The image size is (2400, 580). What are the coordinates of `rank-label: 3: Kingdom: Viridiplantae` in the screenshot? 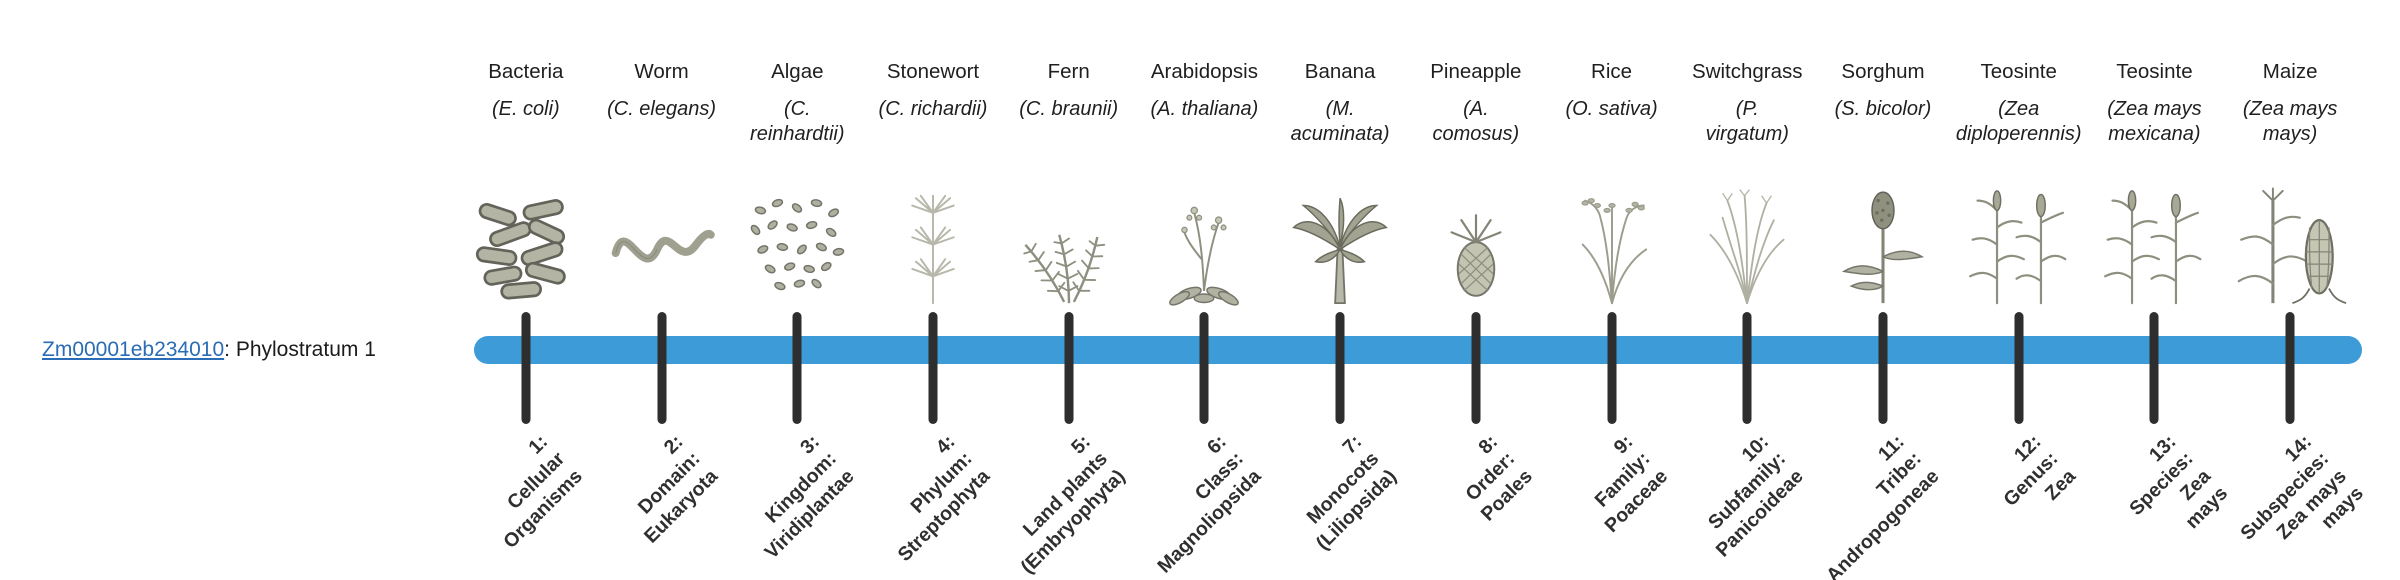 It's located at (809, 497).